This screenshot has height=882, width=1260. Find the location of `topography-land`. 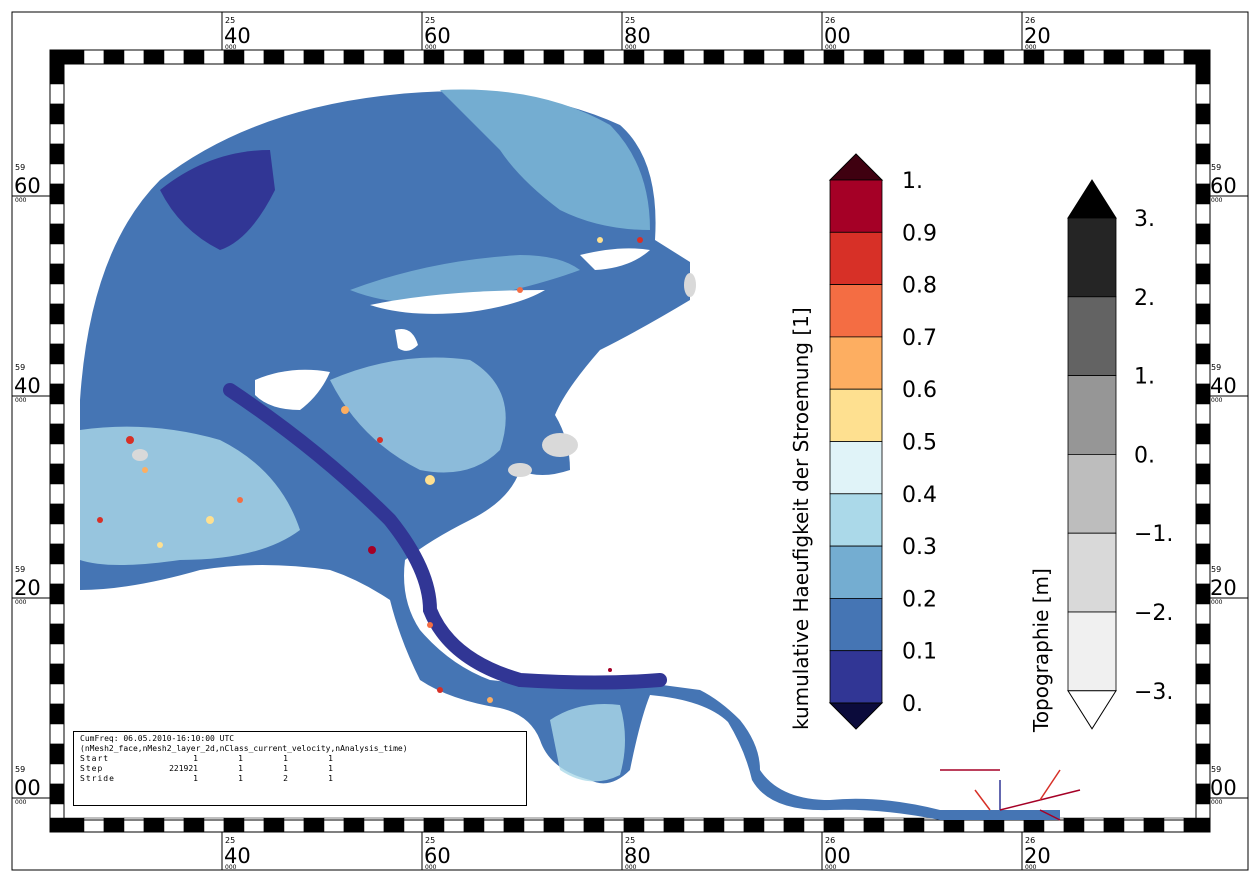

topography-land is located at coordinates (414, 375).